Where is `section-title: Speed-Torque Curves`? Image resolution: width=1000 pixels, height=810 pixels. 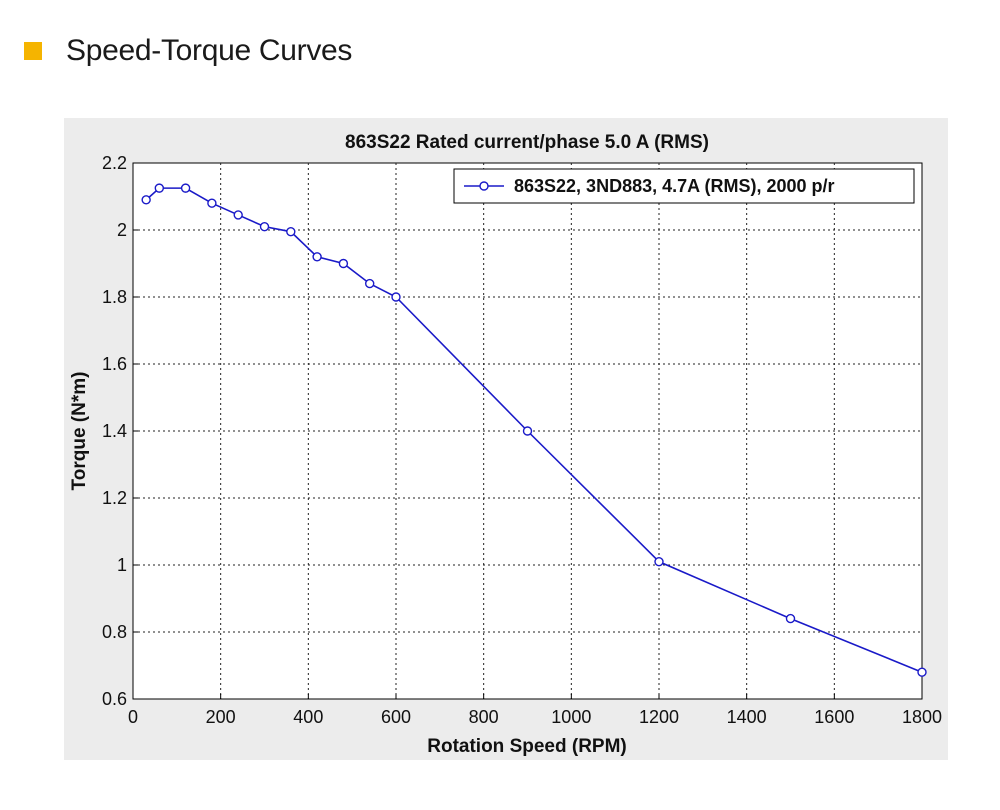 section-title: Speed-Torque Curves is located at coordinates (209, 50).